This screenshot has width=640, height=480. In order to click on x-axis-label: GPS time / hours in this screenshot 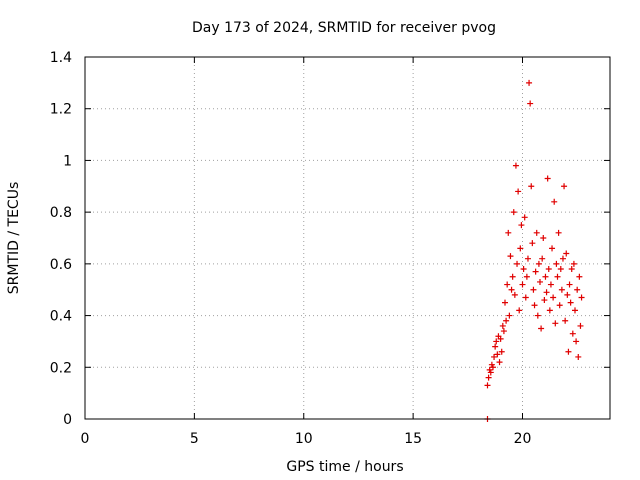, I will do `click(344, 467)`.